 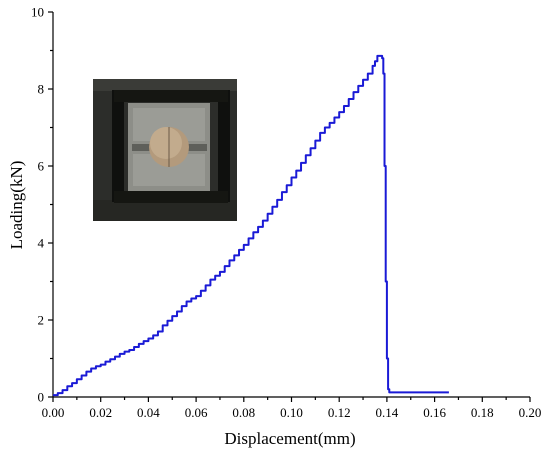 I want to click on x-tick-label: 0.06, so click(x=196, y=412).